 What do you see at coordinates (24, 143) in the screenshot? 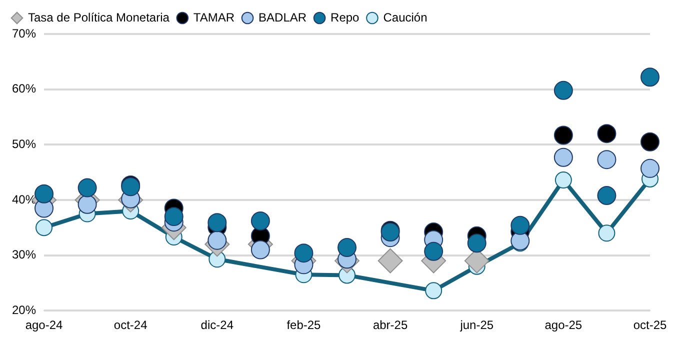
I see `y-tick-label: 50%` at bounding box center [24, 143].